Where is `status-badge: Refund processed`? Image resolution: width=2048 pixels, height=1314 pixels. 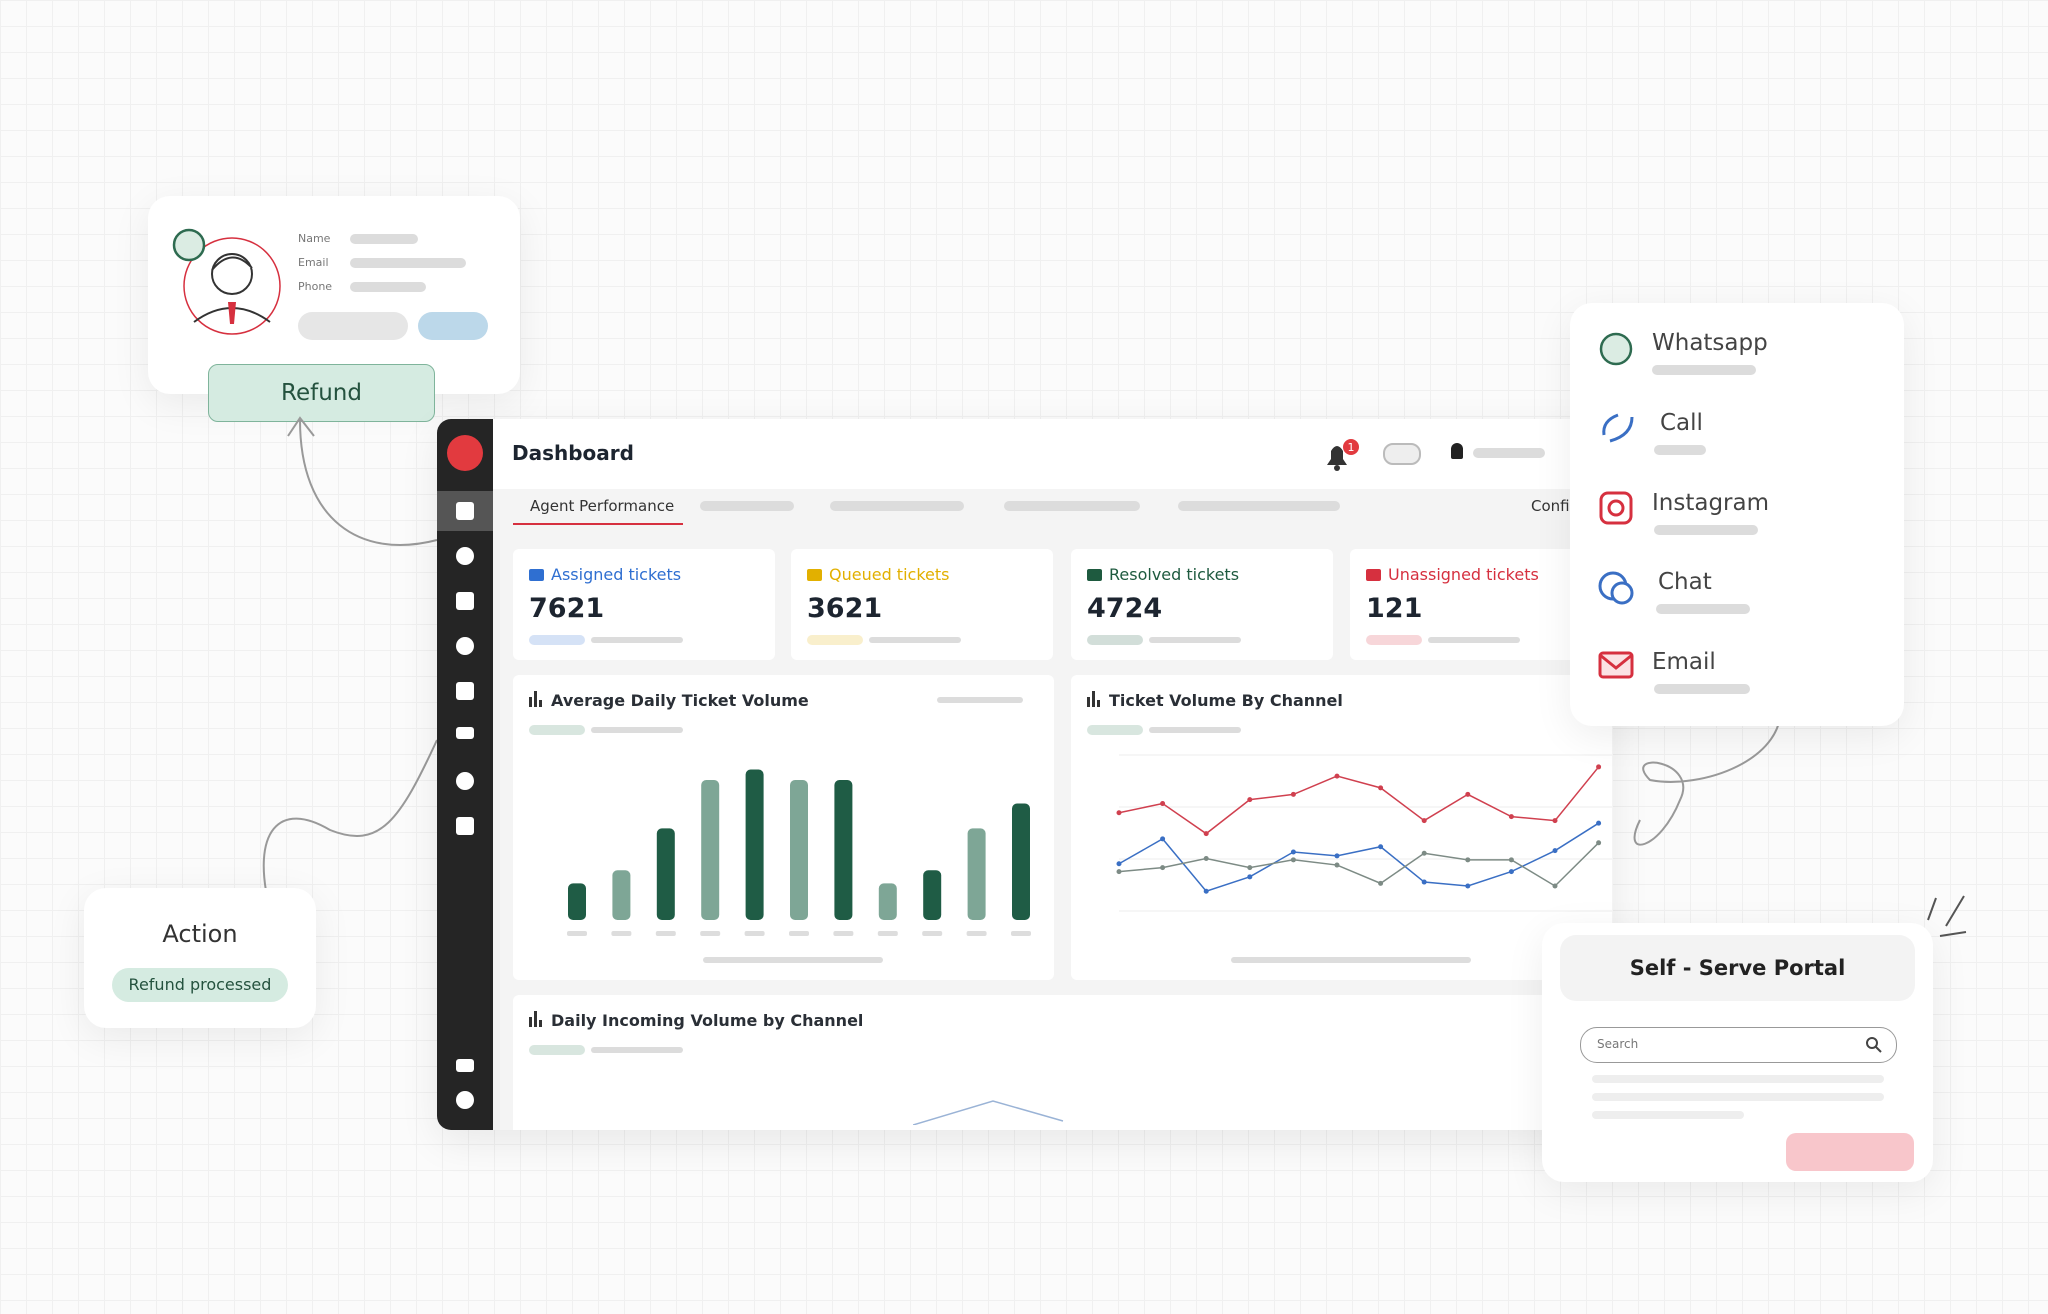
status-badge: Refund processed is located at coordinates (200, 985).